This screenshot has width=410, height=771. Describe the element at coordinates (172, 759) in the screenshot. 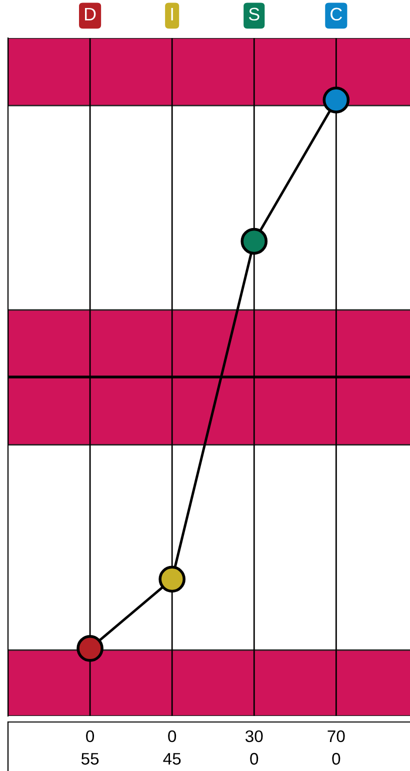

I see `text: 45` at that location.